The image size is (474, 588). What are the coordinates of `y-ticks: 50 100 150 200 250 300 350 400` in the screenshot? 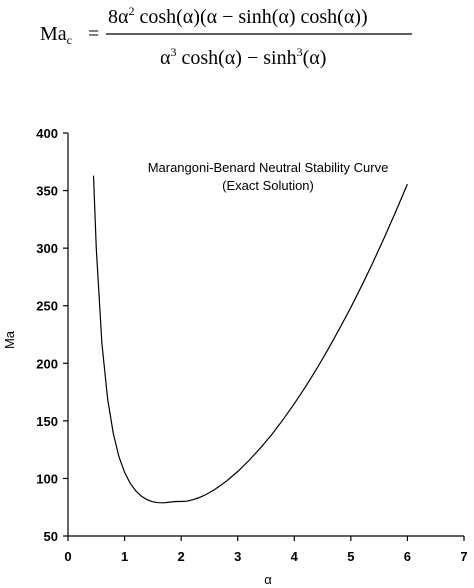 It's located at (52, 335).